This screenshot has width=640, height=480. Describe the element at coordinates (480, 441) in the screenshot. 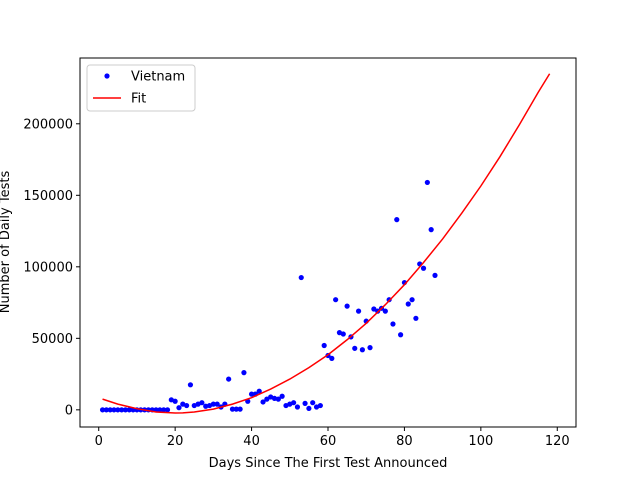

I see `x-tick-label: 100` at that location.